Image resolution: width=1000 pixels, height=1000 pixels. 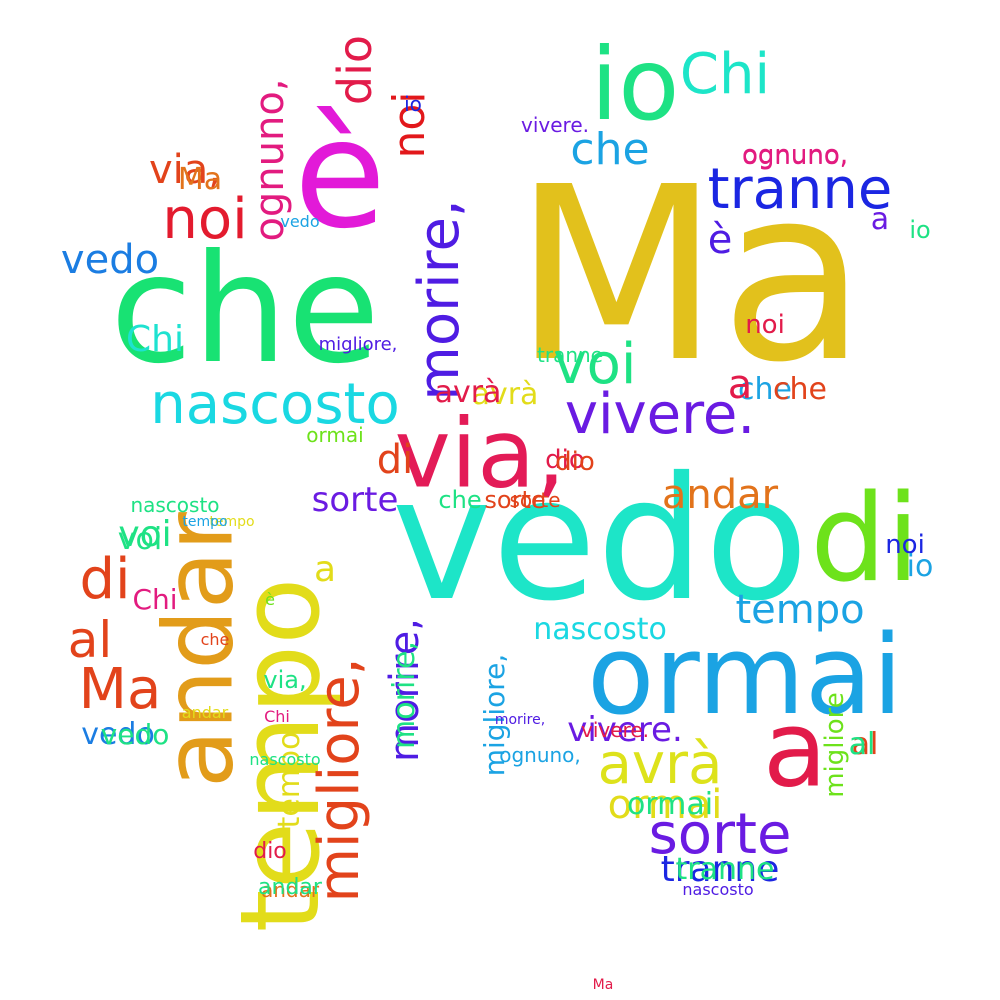 I want to click on cloud-word: migliore, so click(x=835, y=745).